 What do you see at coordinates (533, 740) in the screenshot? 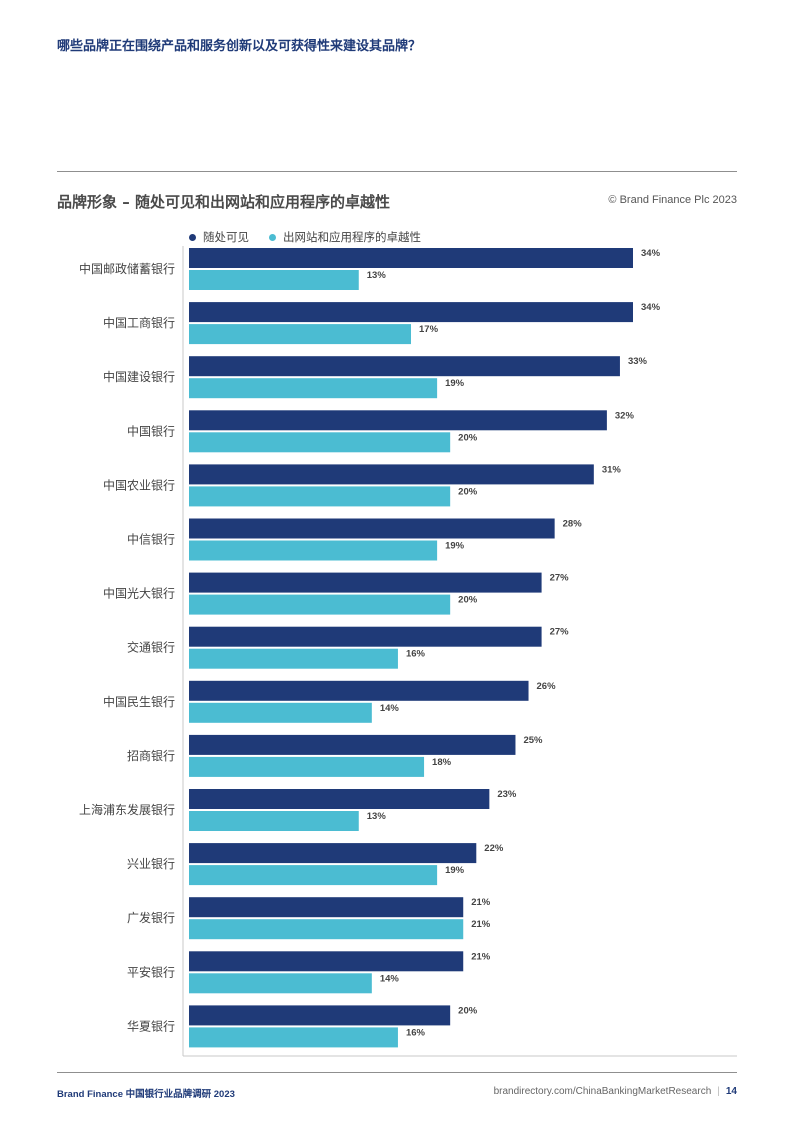
I see `data-label: 25%` at bounding box center [533, 740].